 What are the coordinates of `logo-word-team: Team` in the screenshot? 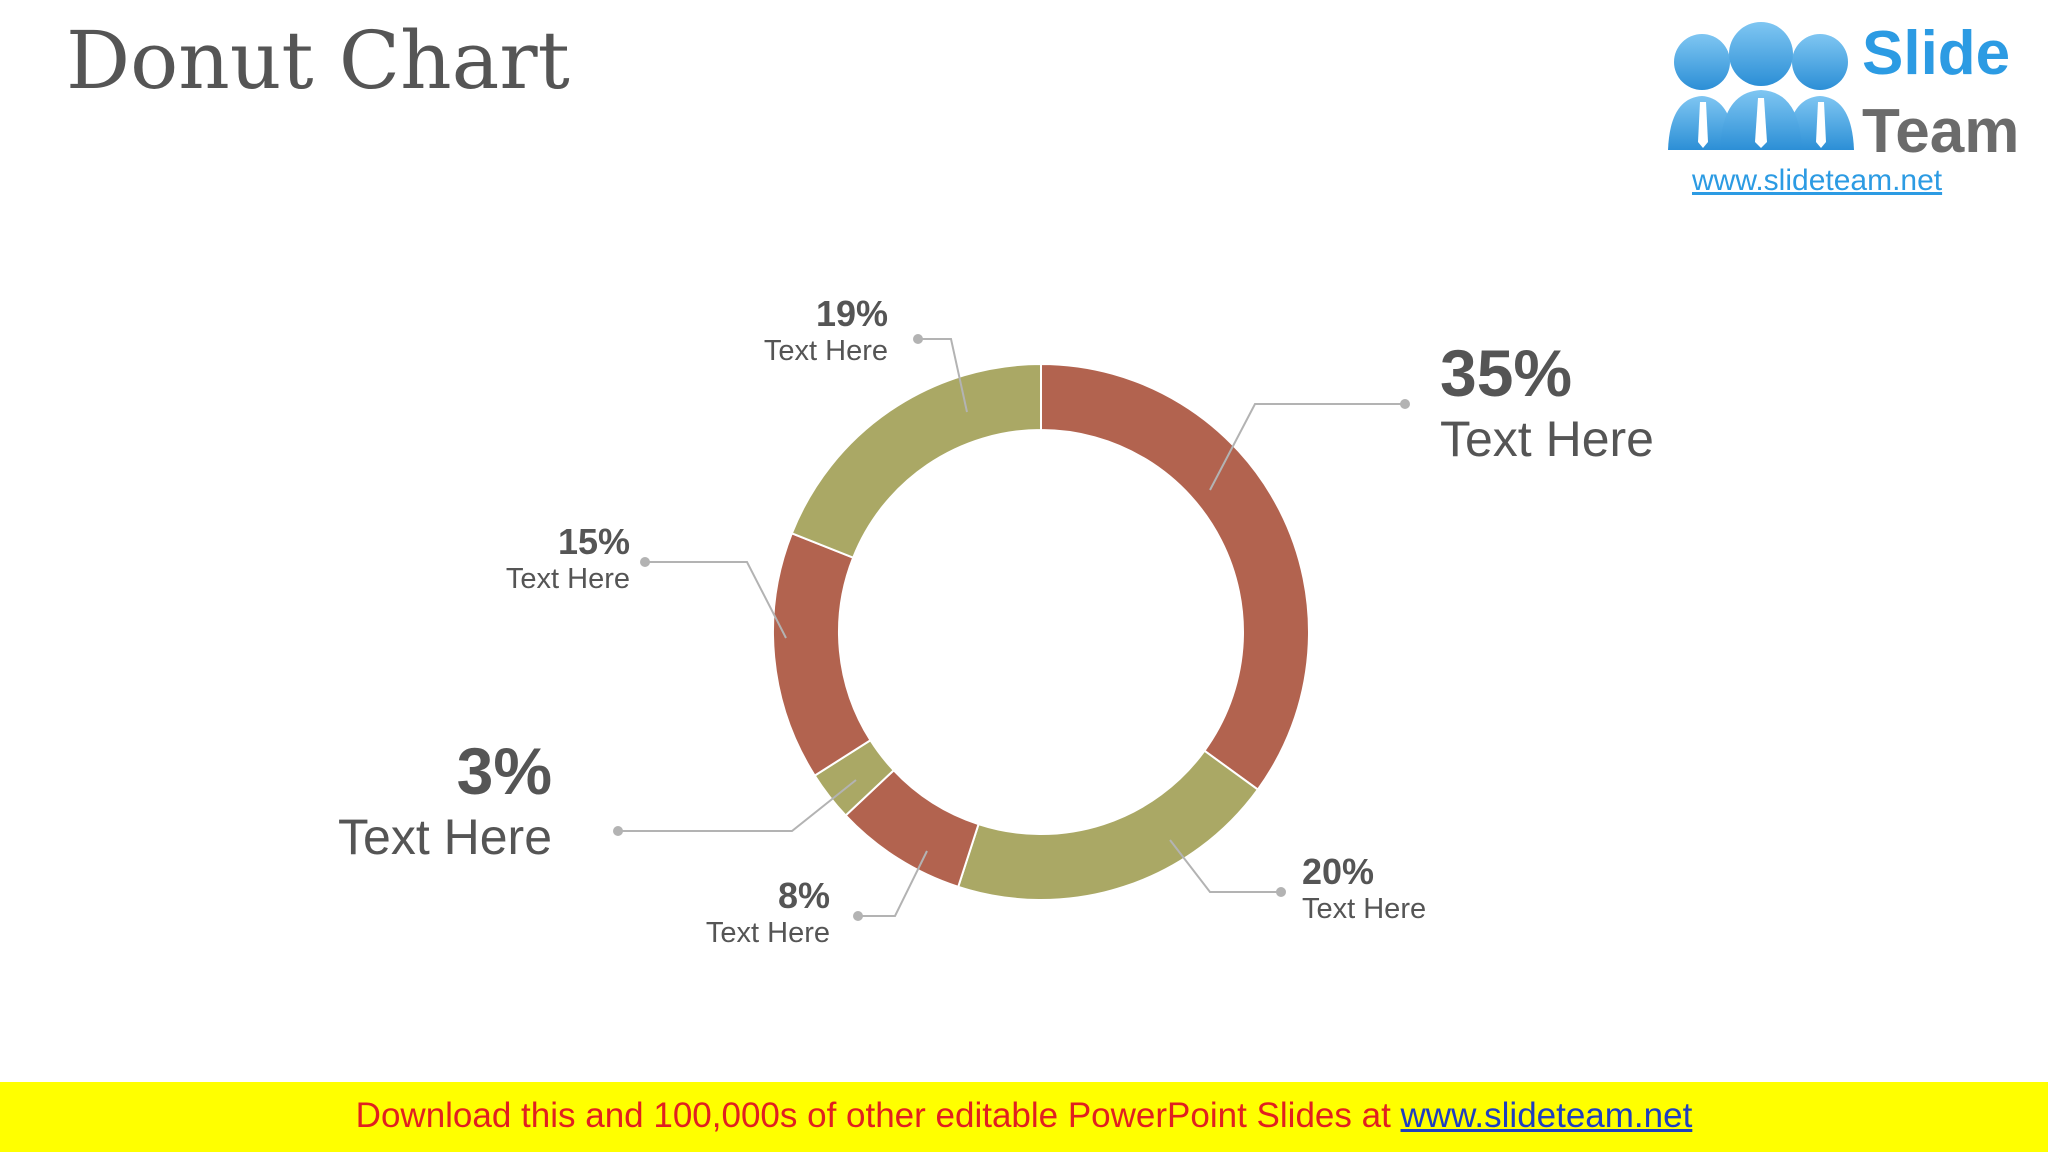 It's located at (1941, 131).